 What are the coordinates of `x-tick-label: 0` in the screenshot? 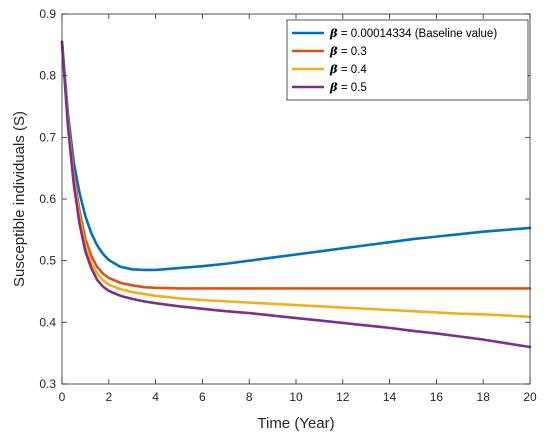 It's located at (62, 397).